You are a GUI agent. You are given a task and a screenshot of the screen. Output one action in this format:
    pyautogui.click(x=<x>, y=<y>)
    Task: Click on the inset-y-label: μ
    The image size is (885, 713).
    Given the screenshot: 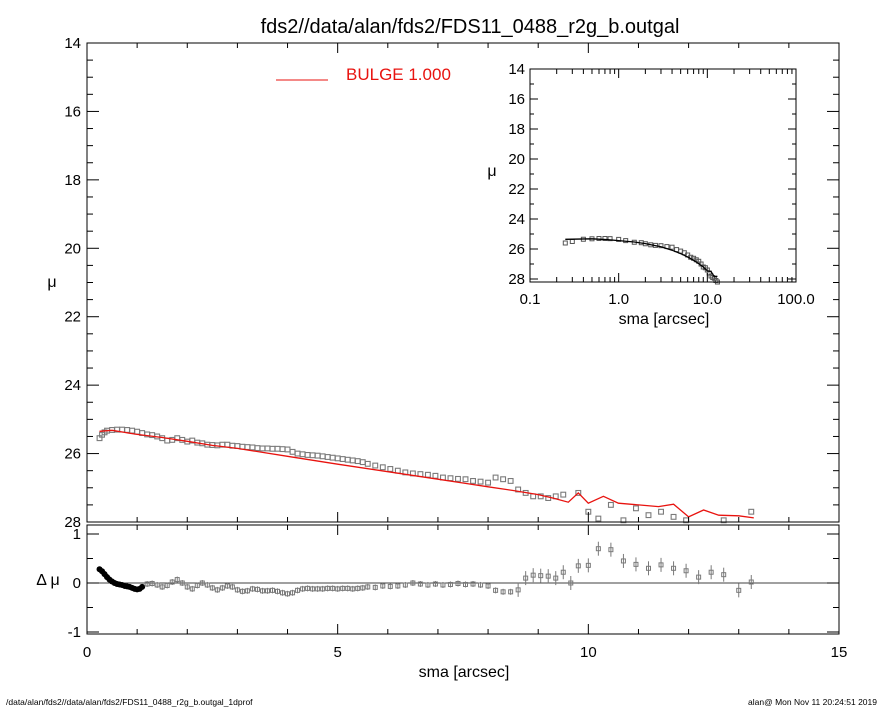 What is the action you would take?
    pyautogui.click(x=491, y=171)
    